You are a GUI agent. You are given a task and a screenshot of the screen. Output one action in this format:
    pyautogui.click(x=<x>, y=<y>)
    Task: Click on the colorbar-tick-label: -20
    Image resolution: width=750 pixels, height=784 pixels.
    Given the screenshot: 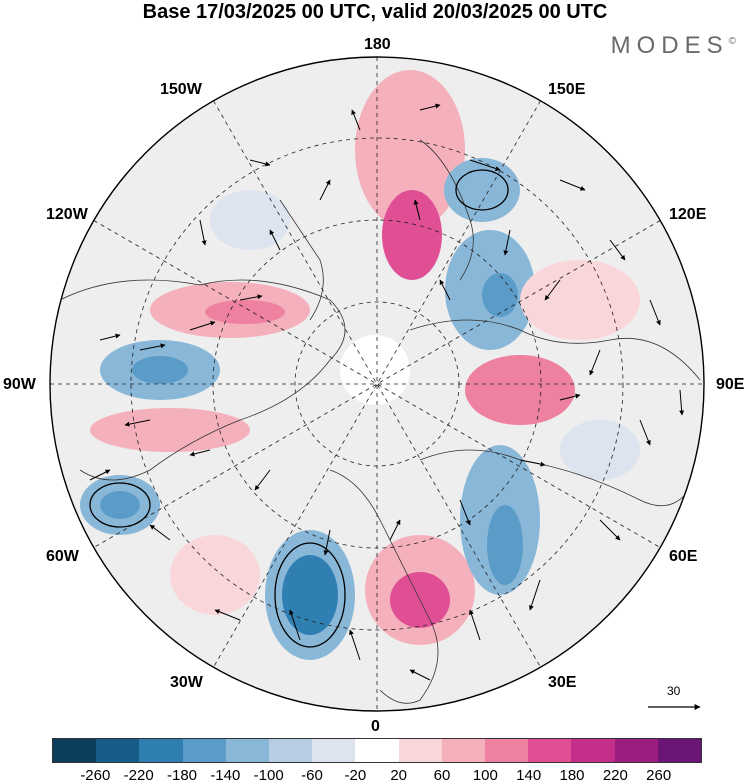 What is the action you would take?
    pyautogui.click(x=355, y=775)
    